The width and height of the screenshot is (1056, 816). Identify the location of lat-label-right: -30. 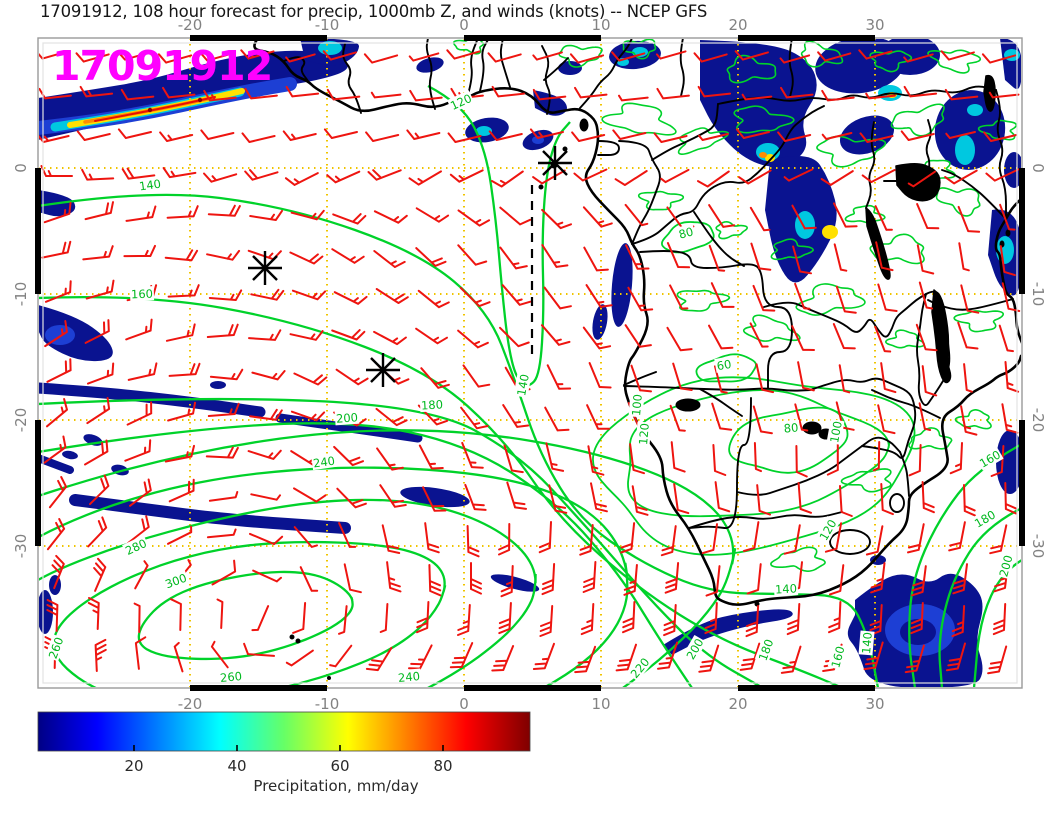
(1038, 546).